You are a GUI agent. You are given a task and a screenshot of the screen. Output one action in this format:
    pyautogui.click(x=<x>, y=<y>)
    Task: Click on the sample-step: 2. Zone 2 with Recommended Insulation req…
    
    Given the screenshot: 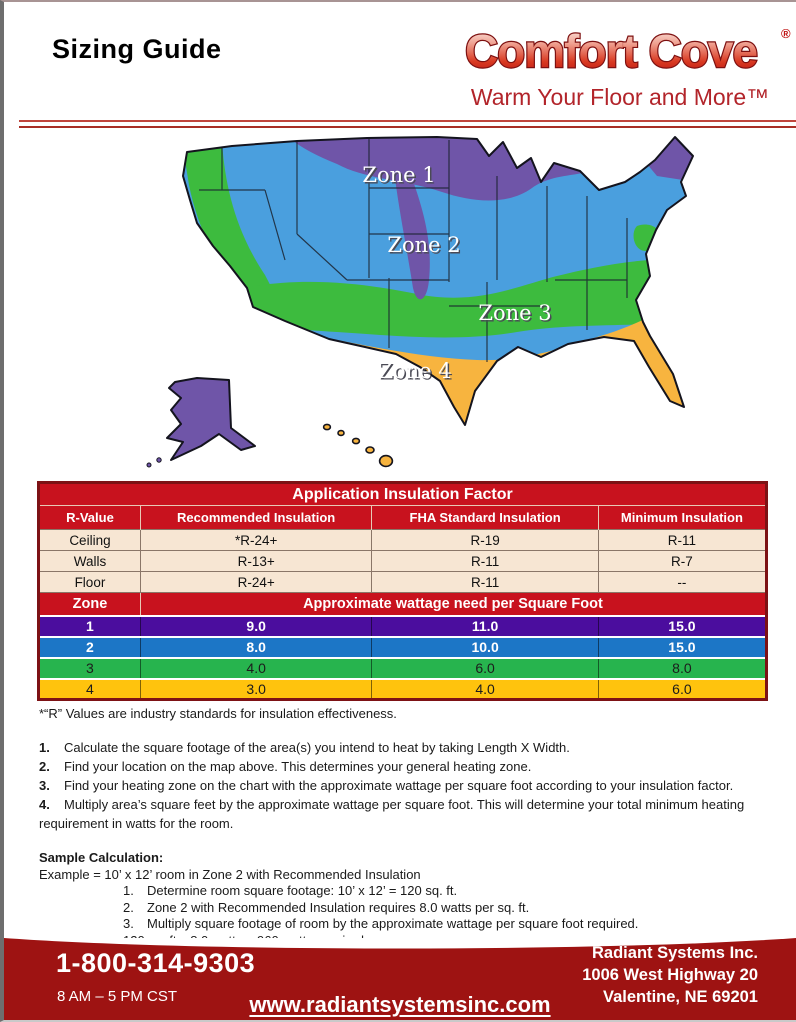 What is the action you would take?
    pyautogui.click(x=410, y=908)
    